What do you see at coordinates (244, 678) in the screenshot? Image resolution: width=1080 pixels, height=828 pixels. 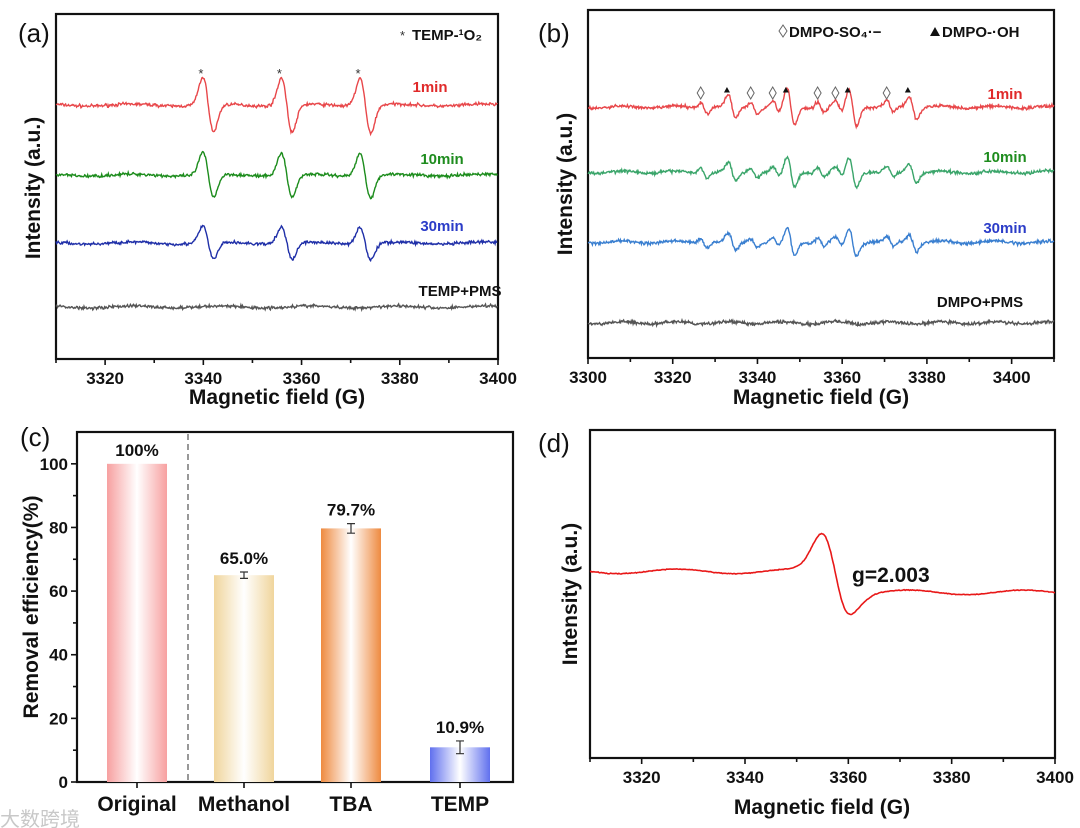 I see `bar-methanol` at bounding box center [244, 678].